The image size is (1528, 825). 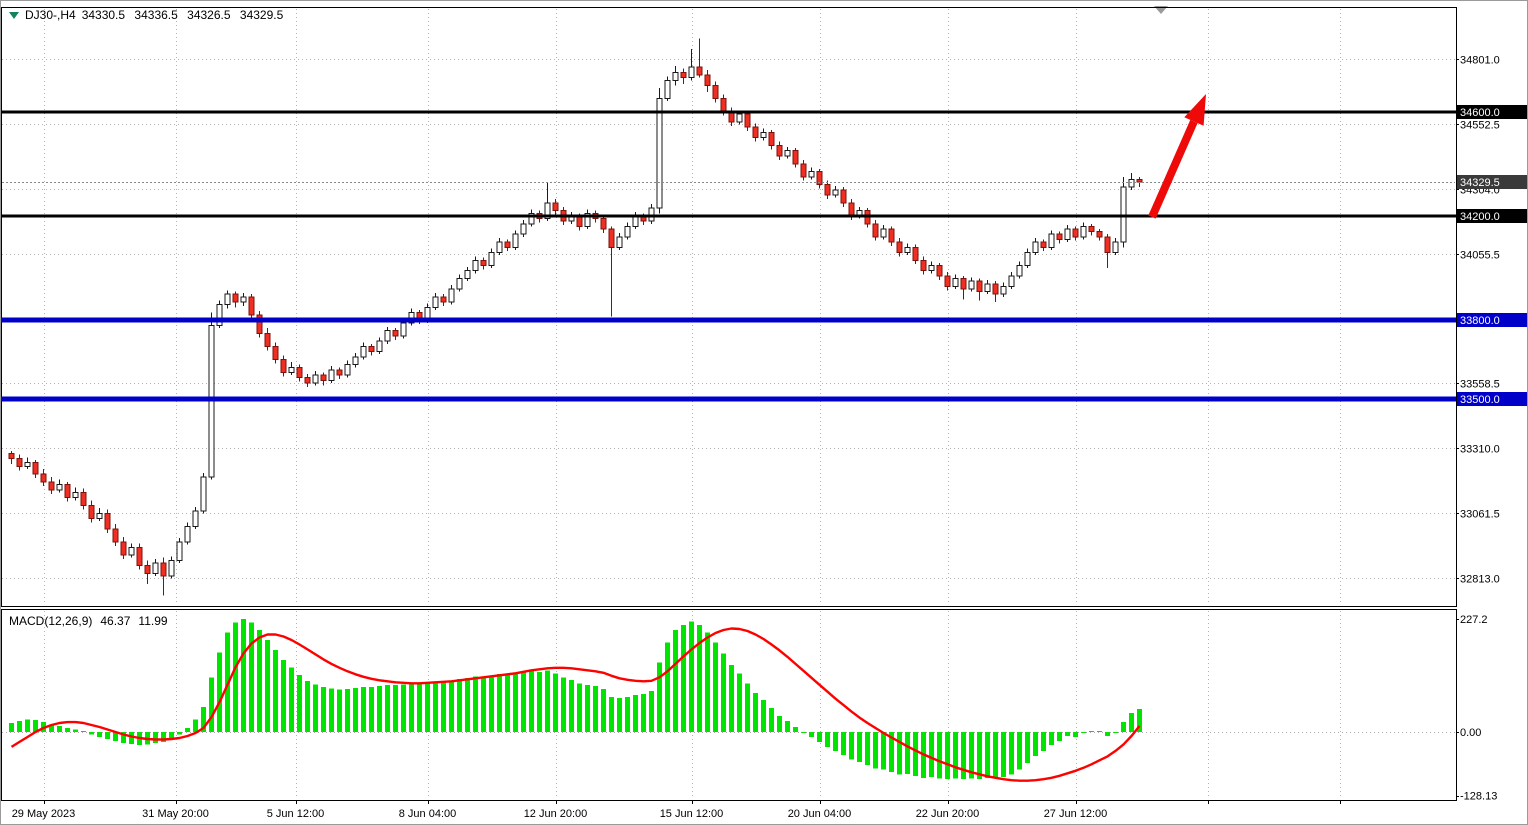 What do you see at coordinates (1480, 400) in the screenshot?
I see `svg-text: 33500.0` at bounding box center [1480, 400].